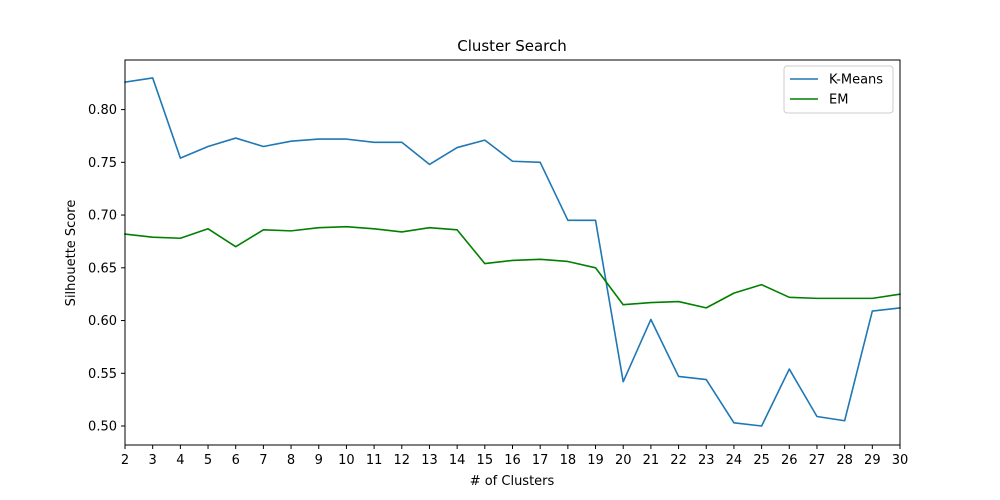 This screenshot has width=1000, height=500. Describe the element at coordinates (429, 460) in the screenshot. I see `x-tick-label: 13` at that location.